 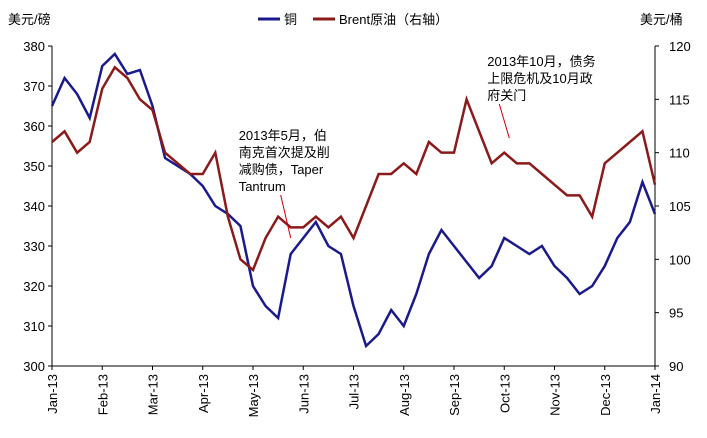 I want to click on x-tick-label: Sep-13, so click(x=454, y=395).